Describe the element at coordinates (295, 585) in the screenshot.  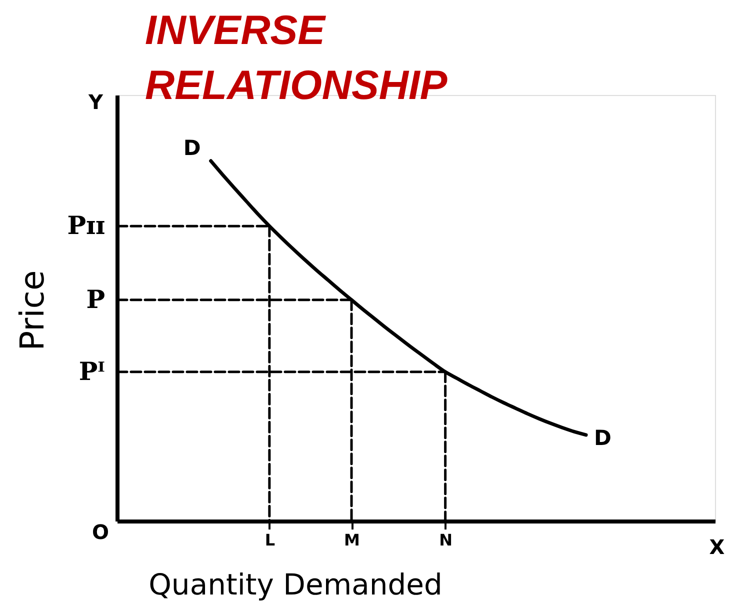
I see `x-axis-title: Quantity Demanded` at that location.